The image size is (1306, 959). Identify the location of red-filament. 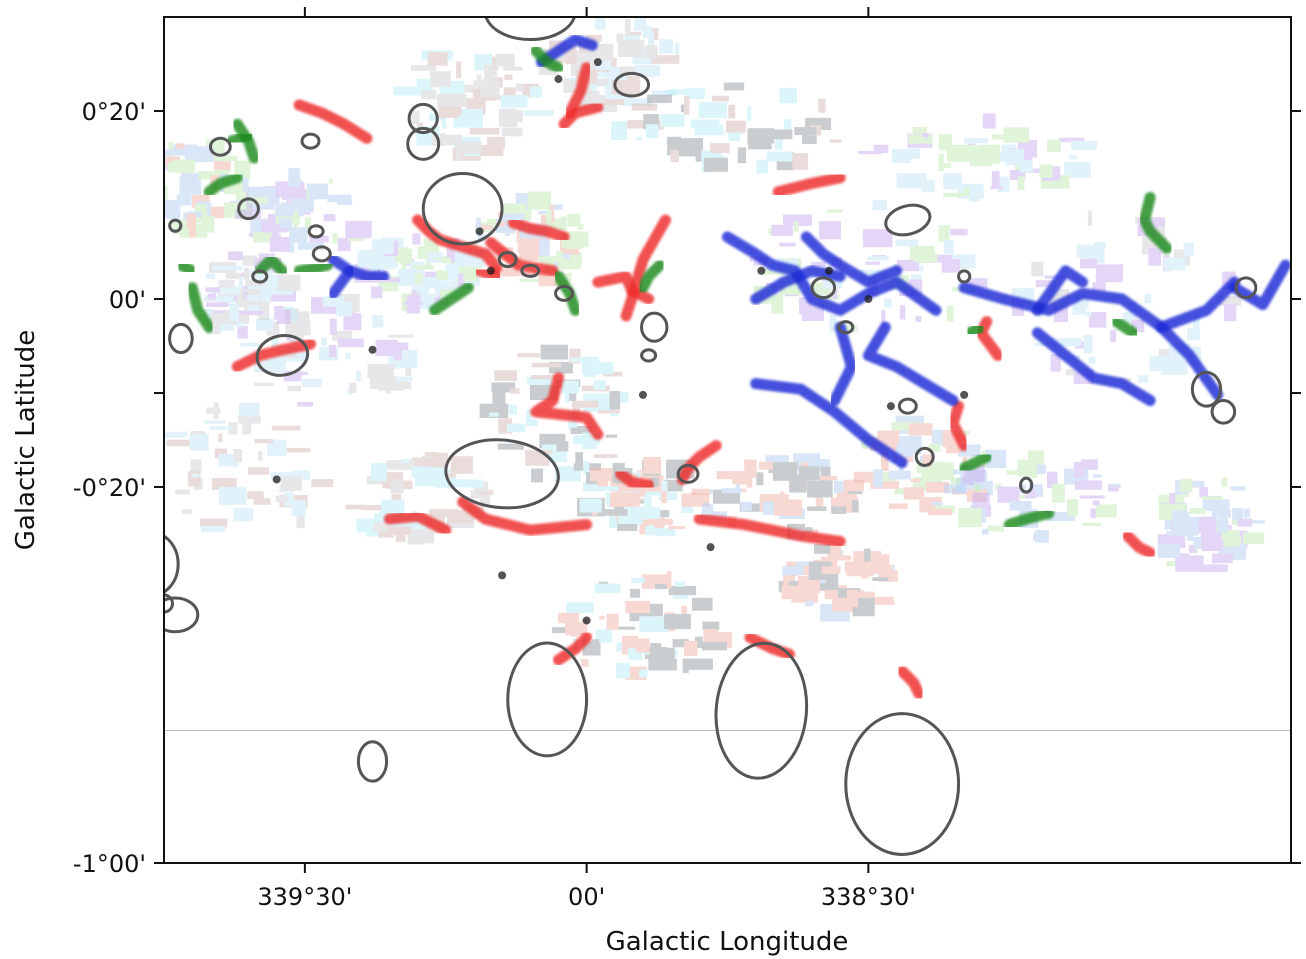
(769, 645).